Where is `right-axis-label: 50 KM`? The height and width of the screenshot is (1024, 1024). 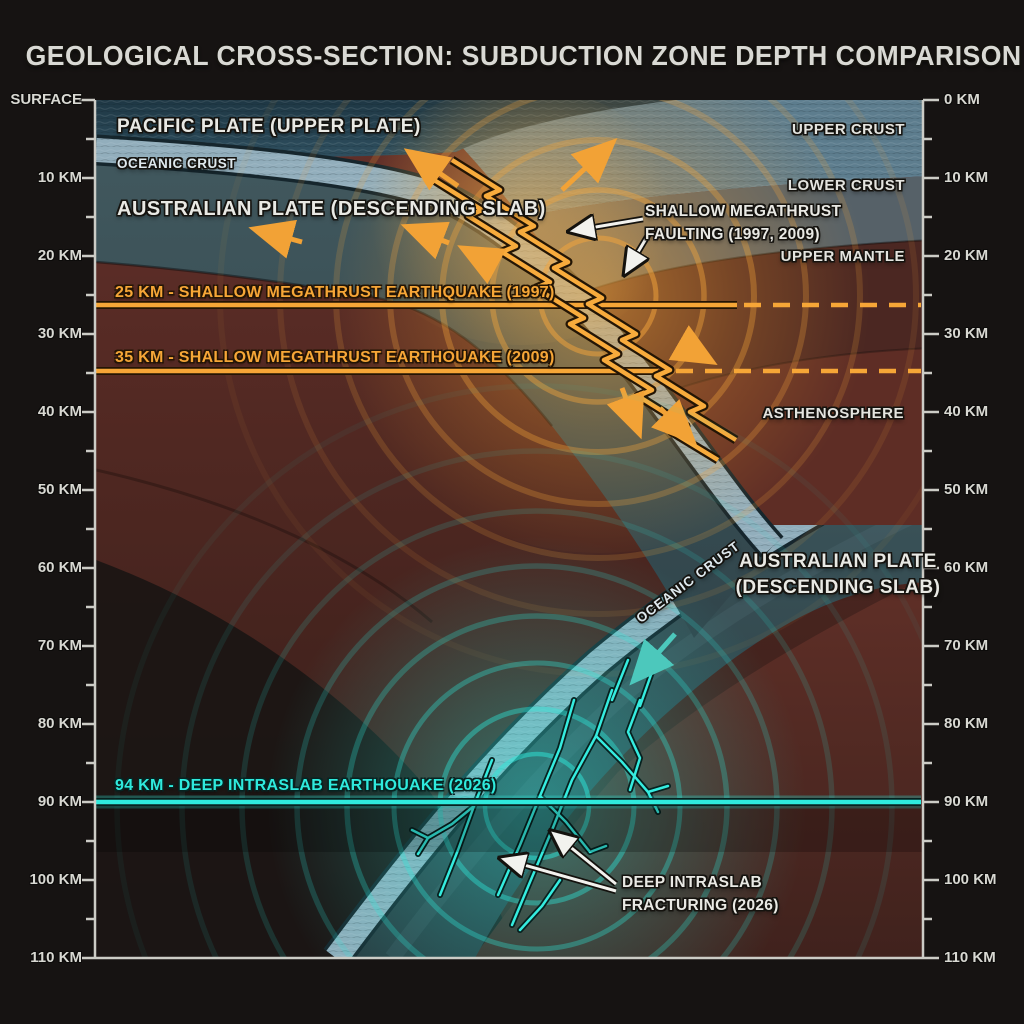 right-axis-label: 50 KM is located at coordinates (966, 489).